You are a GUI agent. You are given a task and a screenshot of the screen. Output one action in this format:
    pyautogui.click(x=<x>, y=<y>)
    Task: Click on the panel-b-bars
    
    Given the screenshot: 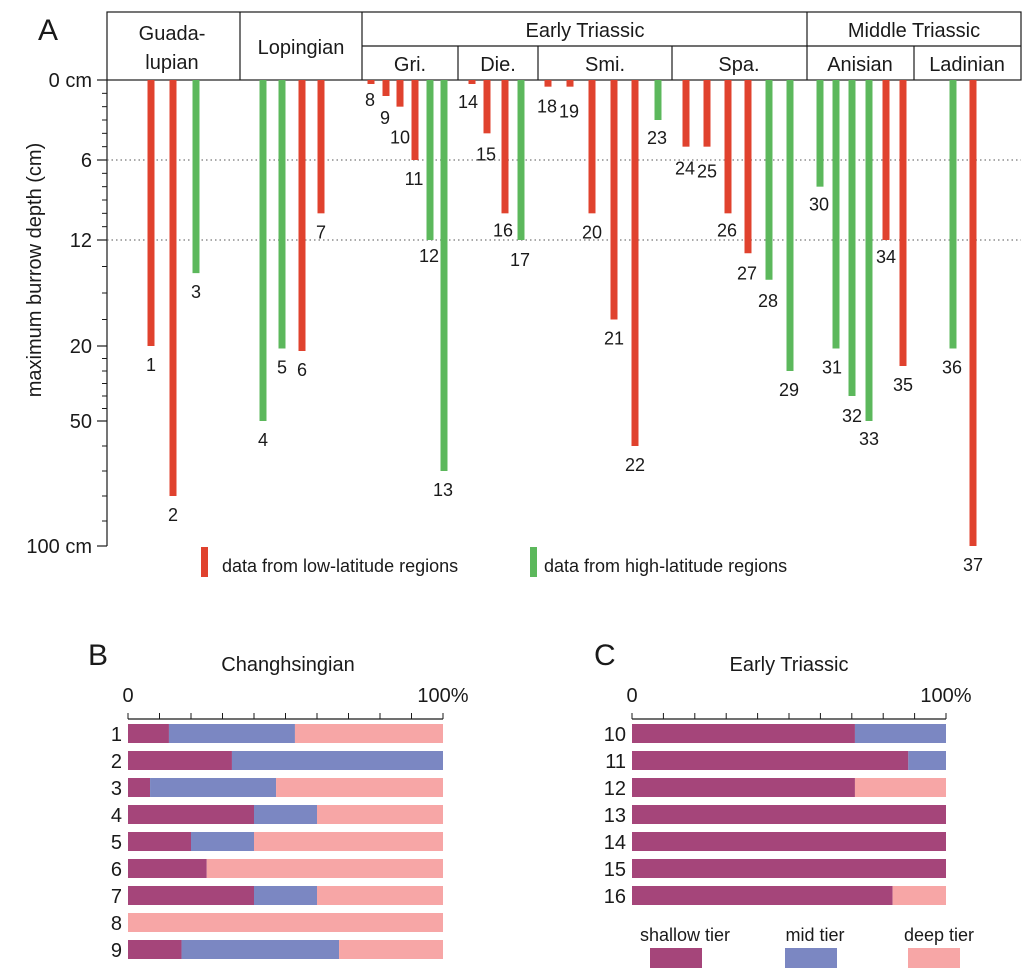 What is the action you would take?
    pyautogui.click(x=285, y=841)
    